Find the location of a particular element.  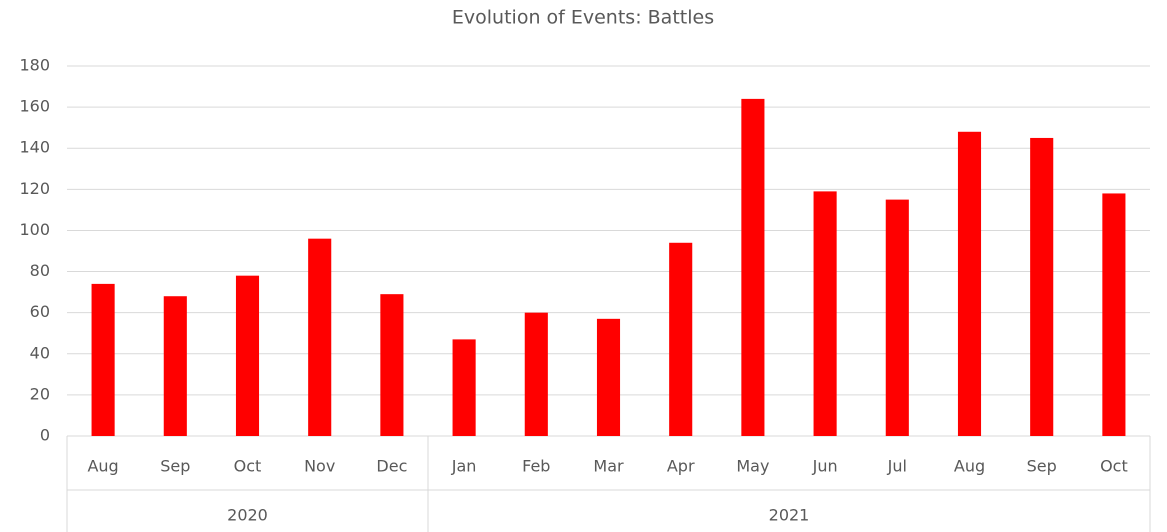

chart-title: Evolution of Events: Battles is located at coordinates (583, 18).